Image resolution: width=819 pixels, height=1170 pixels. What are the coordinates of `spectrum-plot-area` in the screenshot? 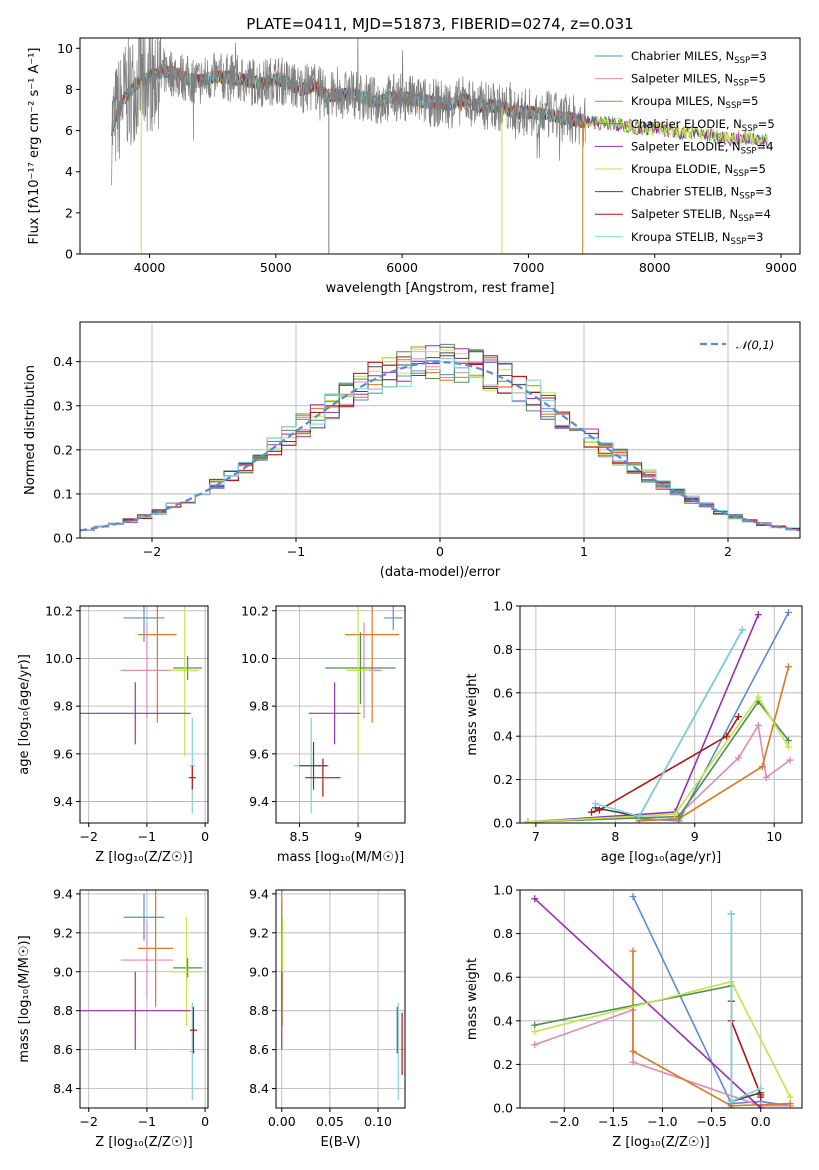 It's located at (440, 146).